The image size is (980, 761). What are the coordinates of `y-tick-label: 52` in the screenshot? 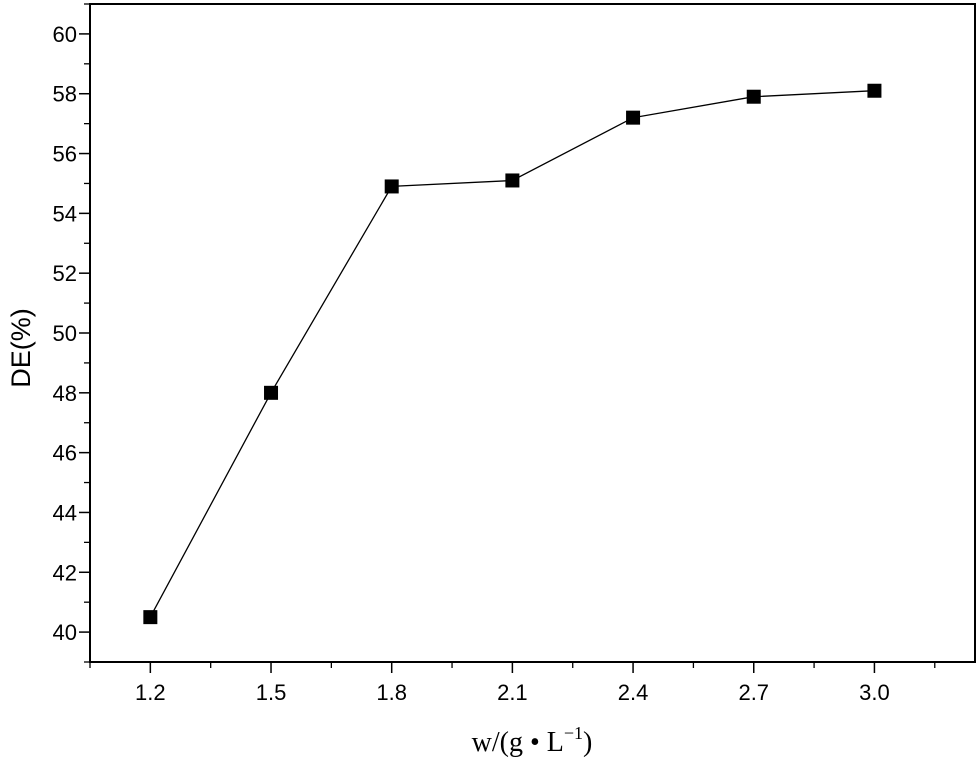 It's located at (65, 273).